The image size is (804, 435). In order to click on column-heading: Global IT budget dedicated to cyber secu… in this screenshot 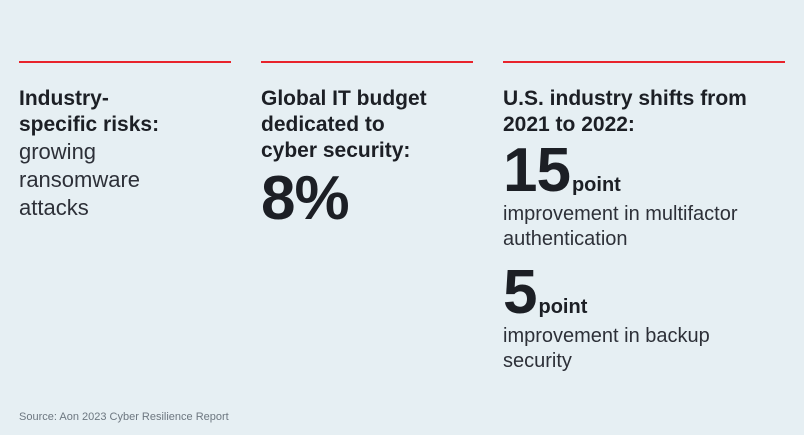, I will do `click(367, 125)`.